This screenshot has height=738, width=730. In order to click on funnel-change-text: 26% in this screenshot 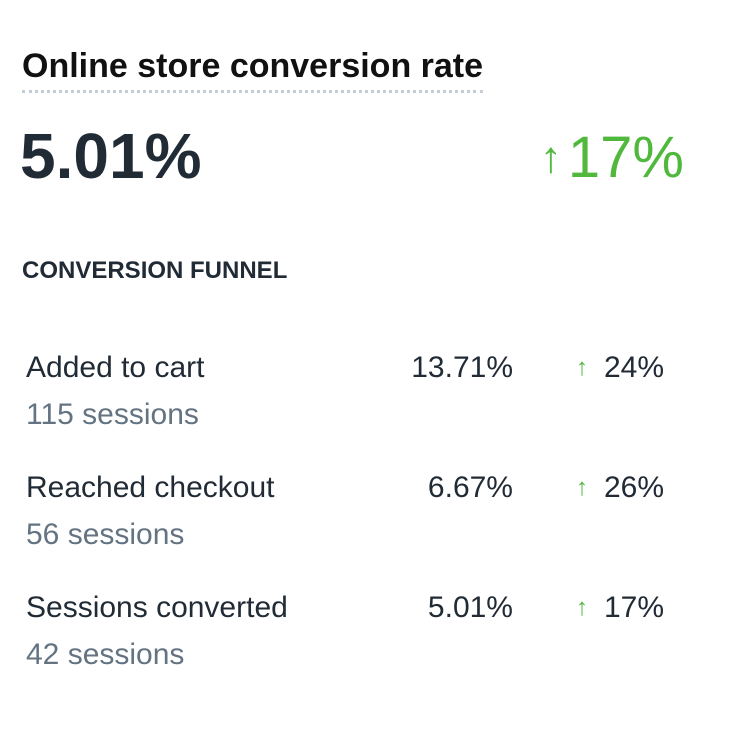, I will do `click(634, 487)`.